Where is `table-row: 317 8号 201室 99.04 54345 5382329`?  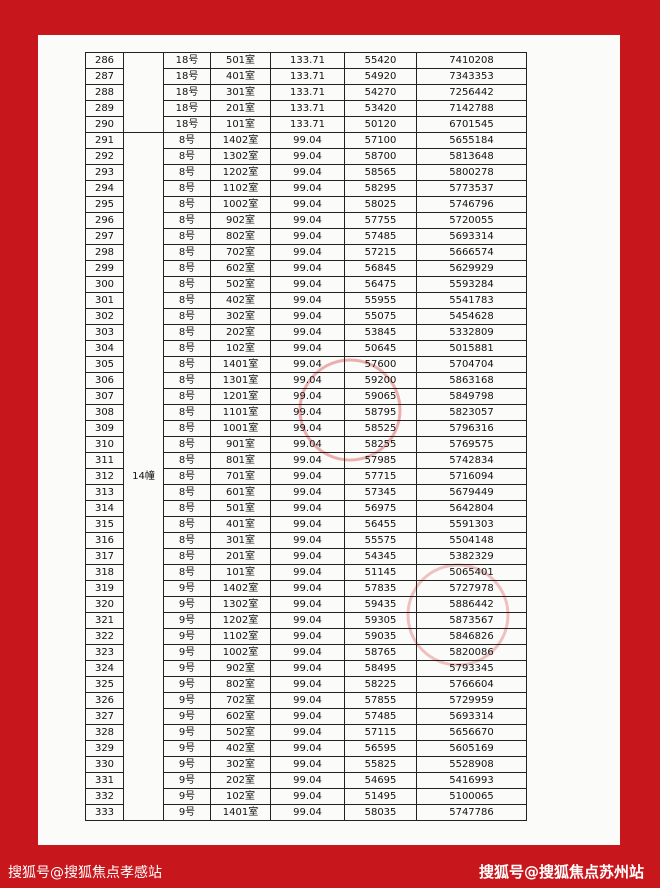
table-row: 317 8号 201室 99.04 54345 5382329 is located at coordinates (306, 556).